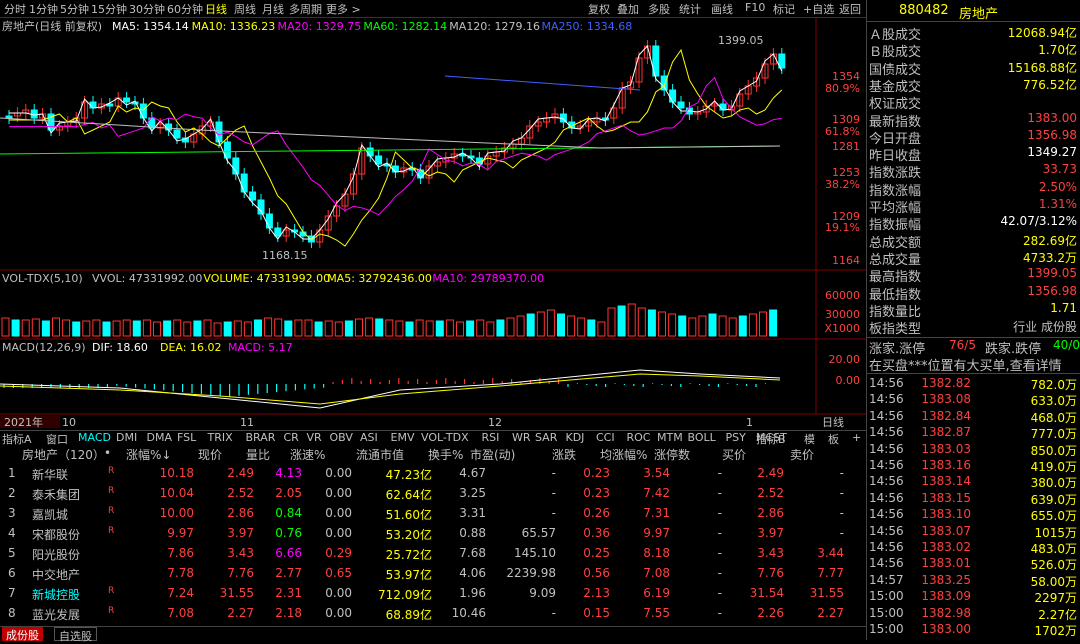 This screenshot has width=1080, height=644. What do you see at coordinates (210, 455) in the screenshot?
I see `column-header: 现价` at bounding box center [210, 455].